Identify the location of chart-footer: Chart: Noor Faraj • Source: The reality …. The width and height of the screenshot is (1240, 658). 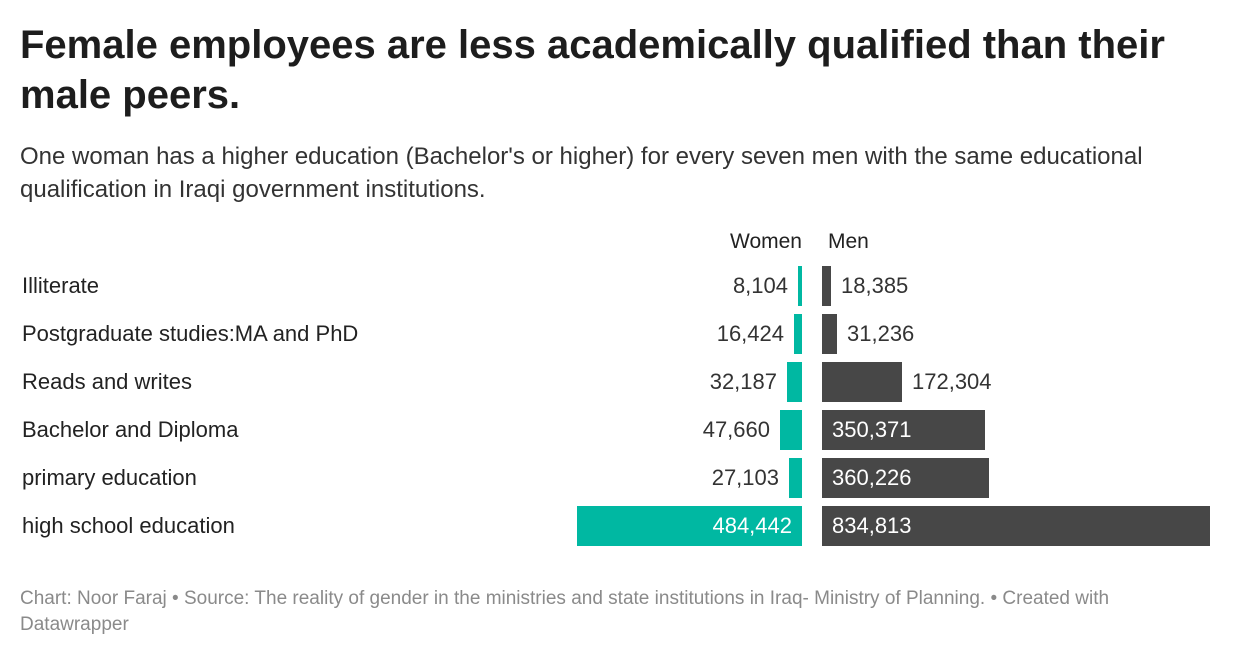
(565, 611).